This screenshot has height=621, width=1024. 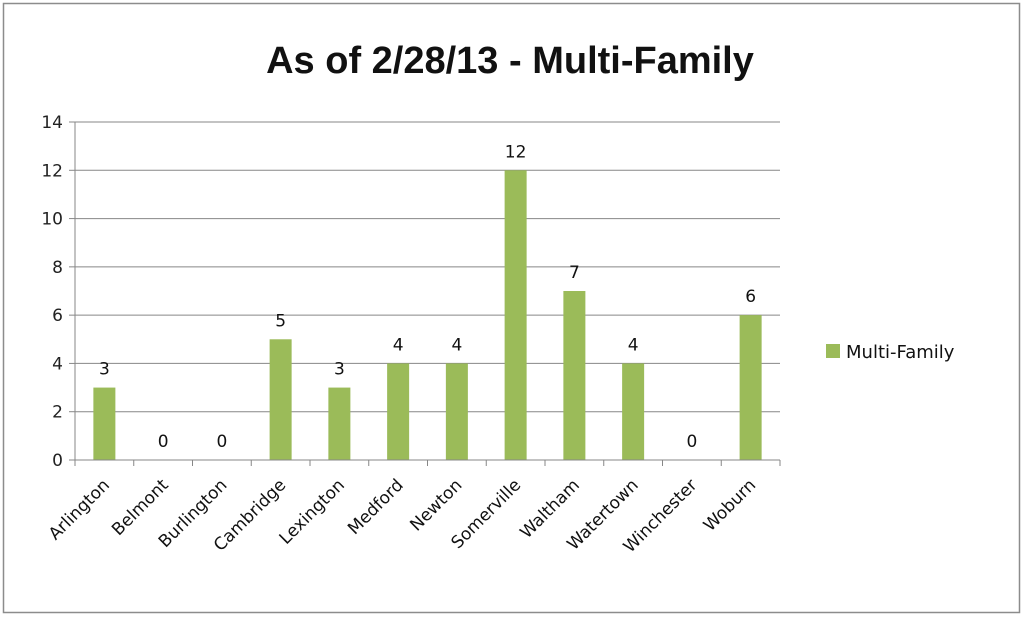 What do you see at coordinates (57, 364) in the screenshot?
I see `y-tick-label: 4` at bounding box center [57, 364].